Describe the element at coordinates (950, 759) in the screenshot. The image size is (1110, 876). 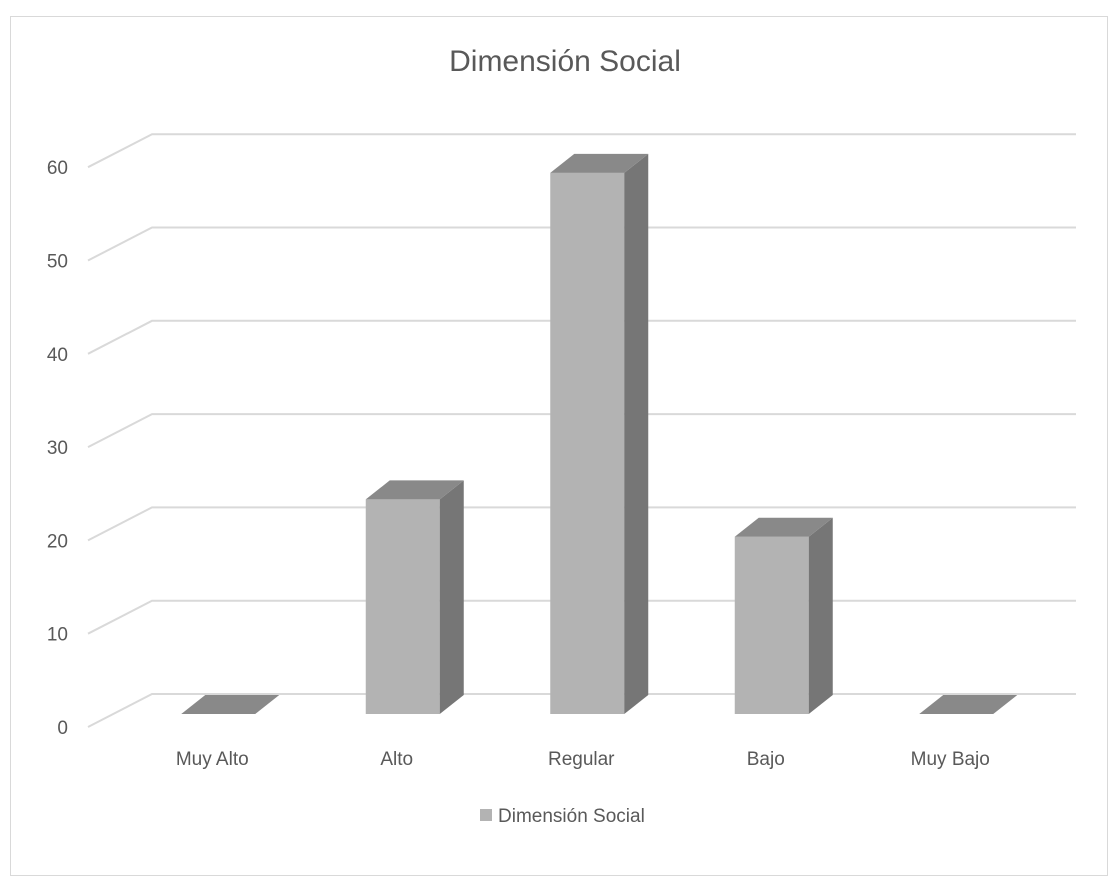
I see `x-category-label: Muy Bajo` at that location.